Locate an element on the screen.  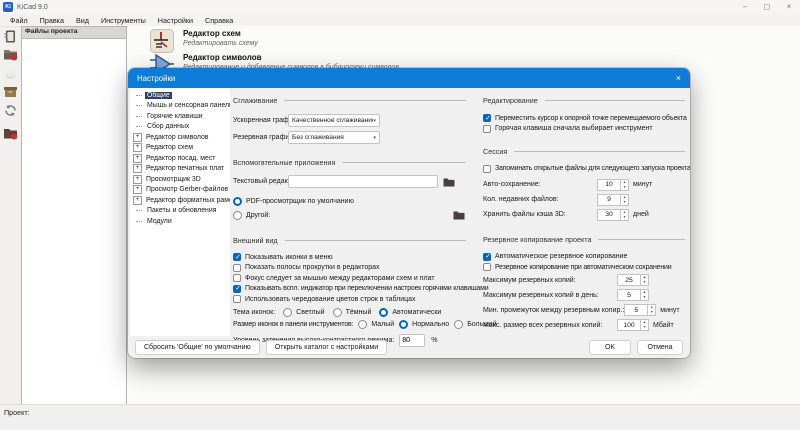
menu-tools: Инструменты is located at coordinates (123, 20).